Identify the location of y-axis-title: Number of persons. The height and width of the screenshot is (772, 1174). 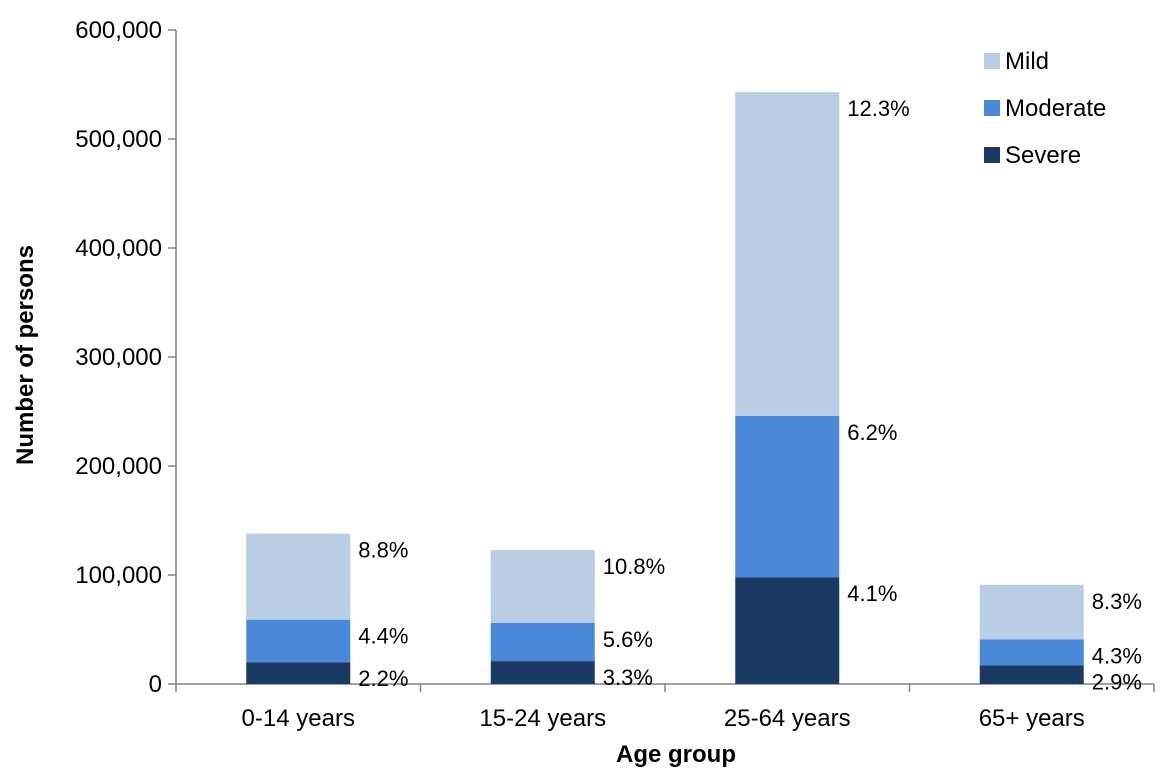
(25, 355).